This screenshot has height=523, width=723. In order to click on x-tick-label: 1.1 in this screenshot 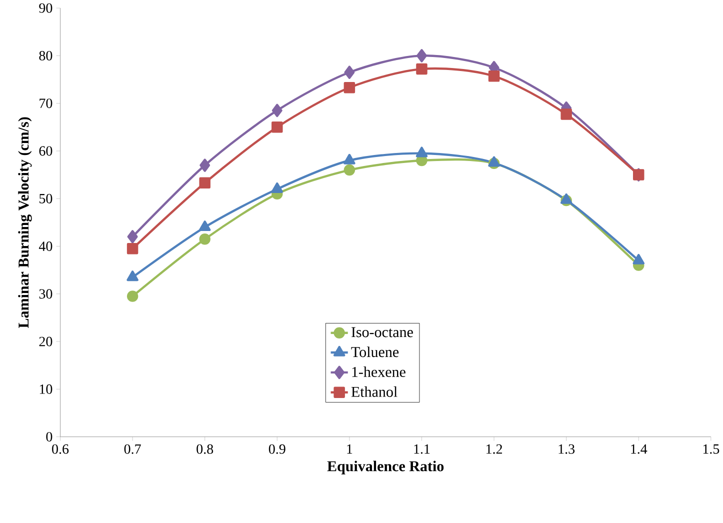, I will do `click(422, 449)`.